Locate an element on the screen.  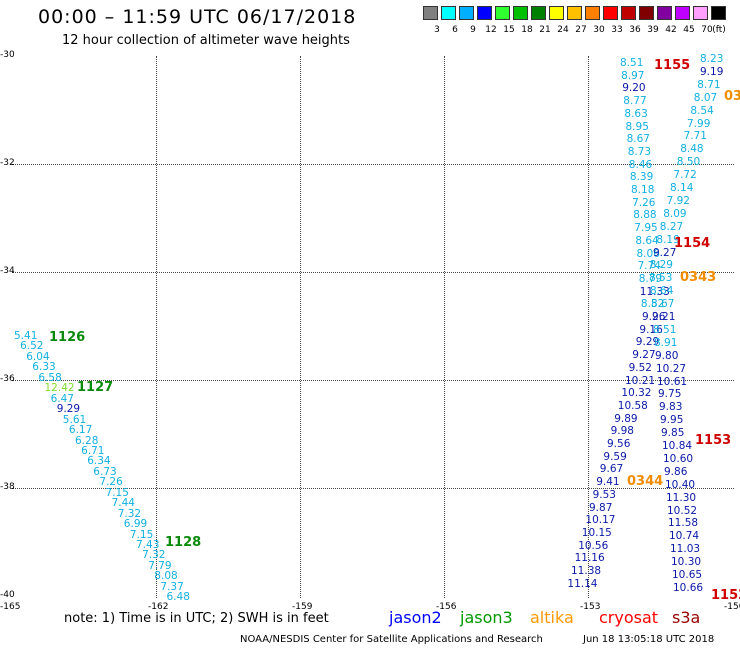
swh-value: 8.73 is located at coordinates (639, 151).